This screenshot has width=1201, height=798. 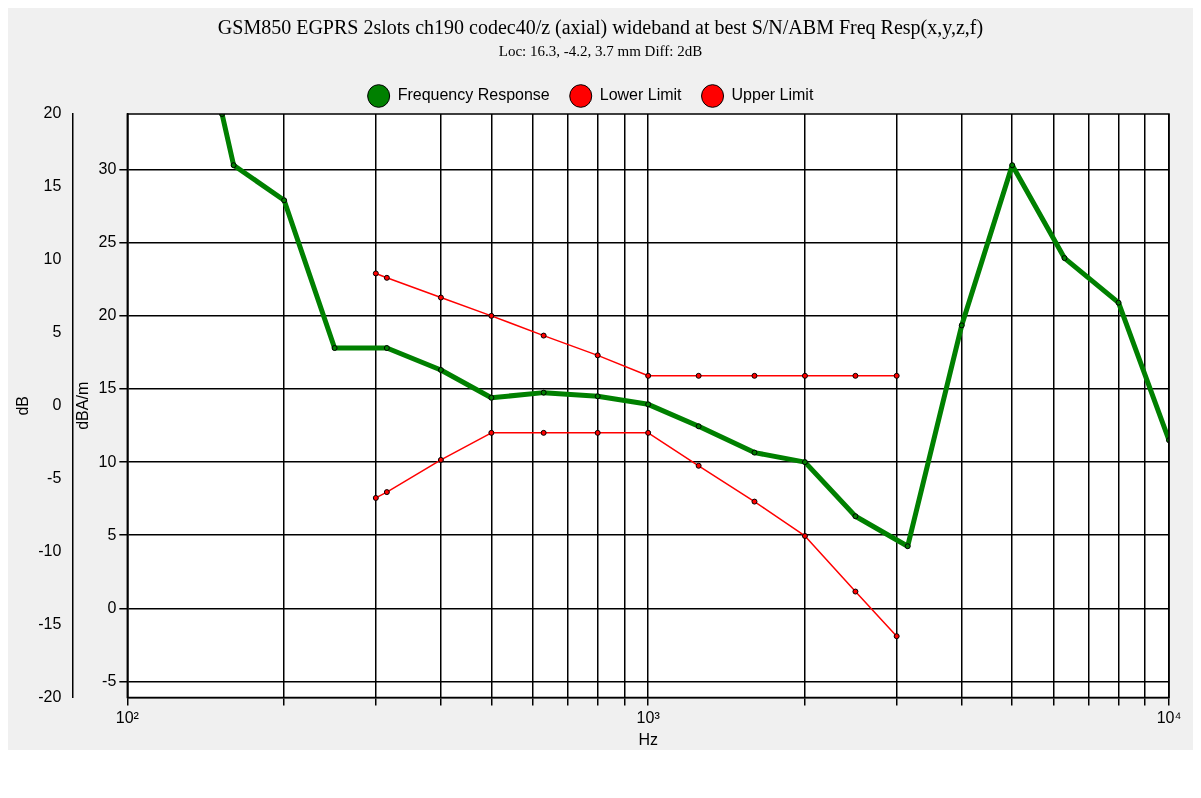 I want to click on y2-tick-label: 0, so click(x=57, y=405).